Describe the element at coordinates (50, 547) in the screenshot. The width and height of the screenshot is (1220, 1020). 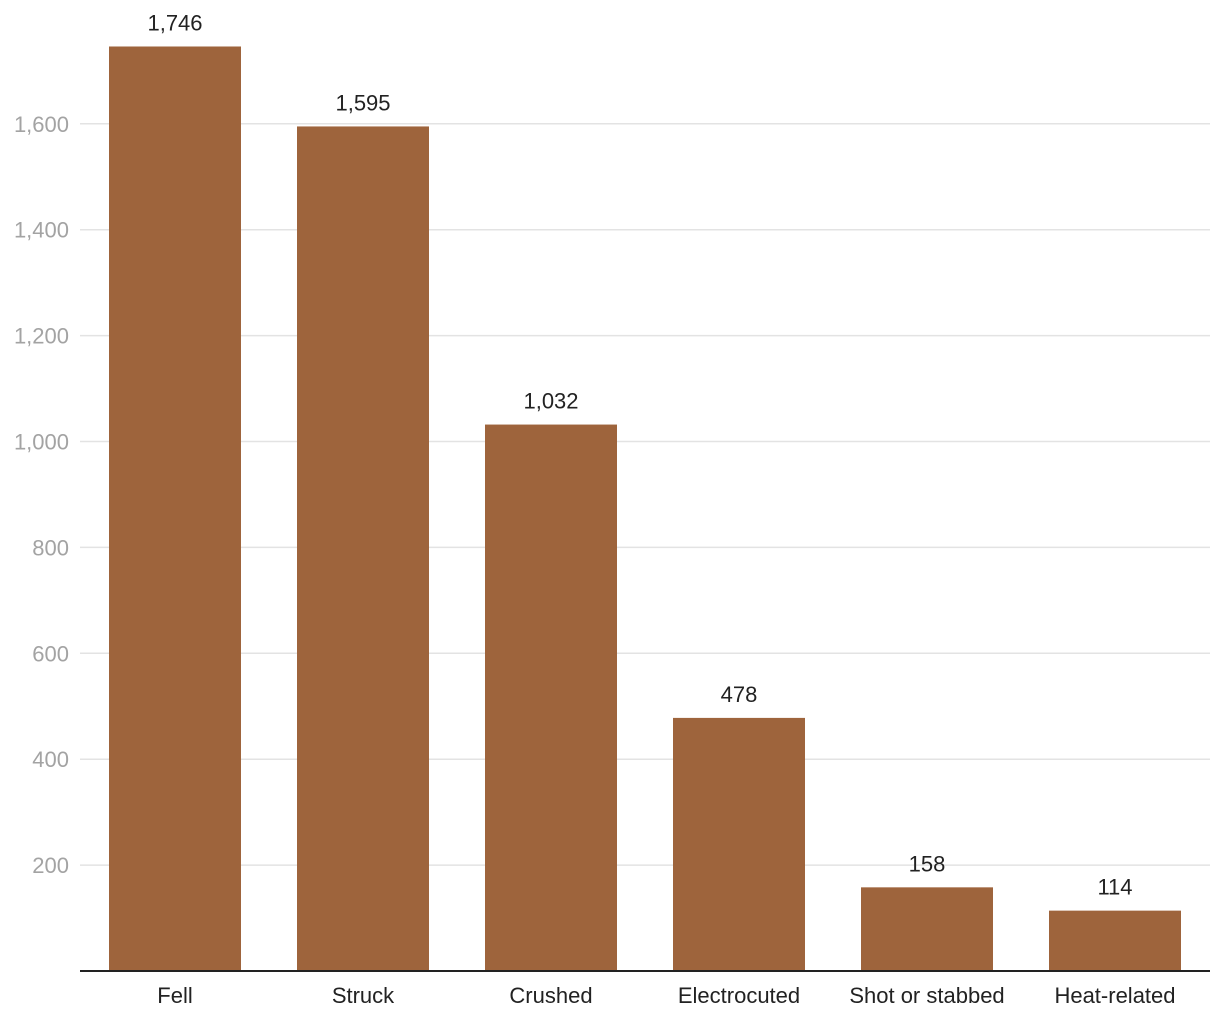
I see `y-tick-label: 800` at that location.